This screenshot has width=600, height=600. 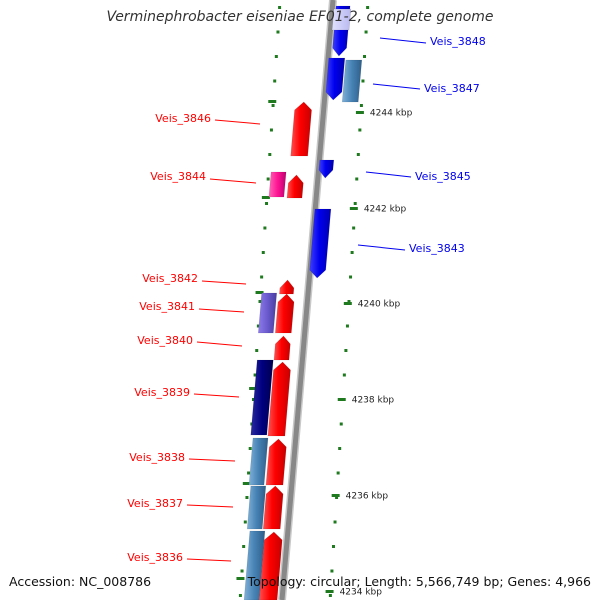 What do you see at coordinates (267, 313) in the screenshot?
I see `gene-veis-3841-cog-glyph` at bounding box center [267, 313].